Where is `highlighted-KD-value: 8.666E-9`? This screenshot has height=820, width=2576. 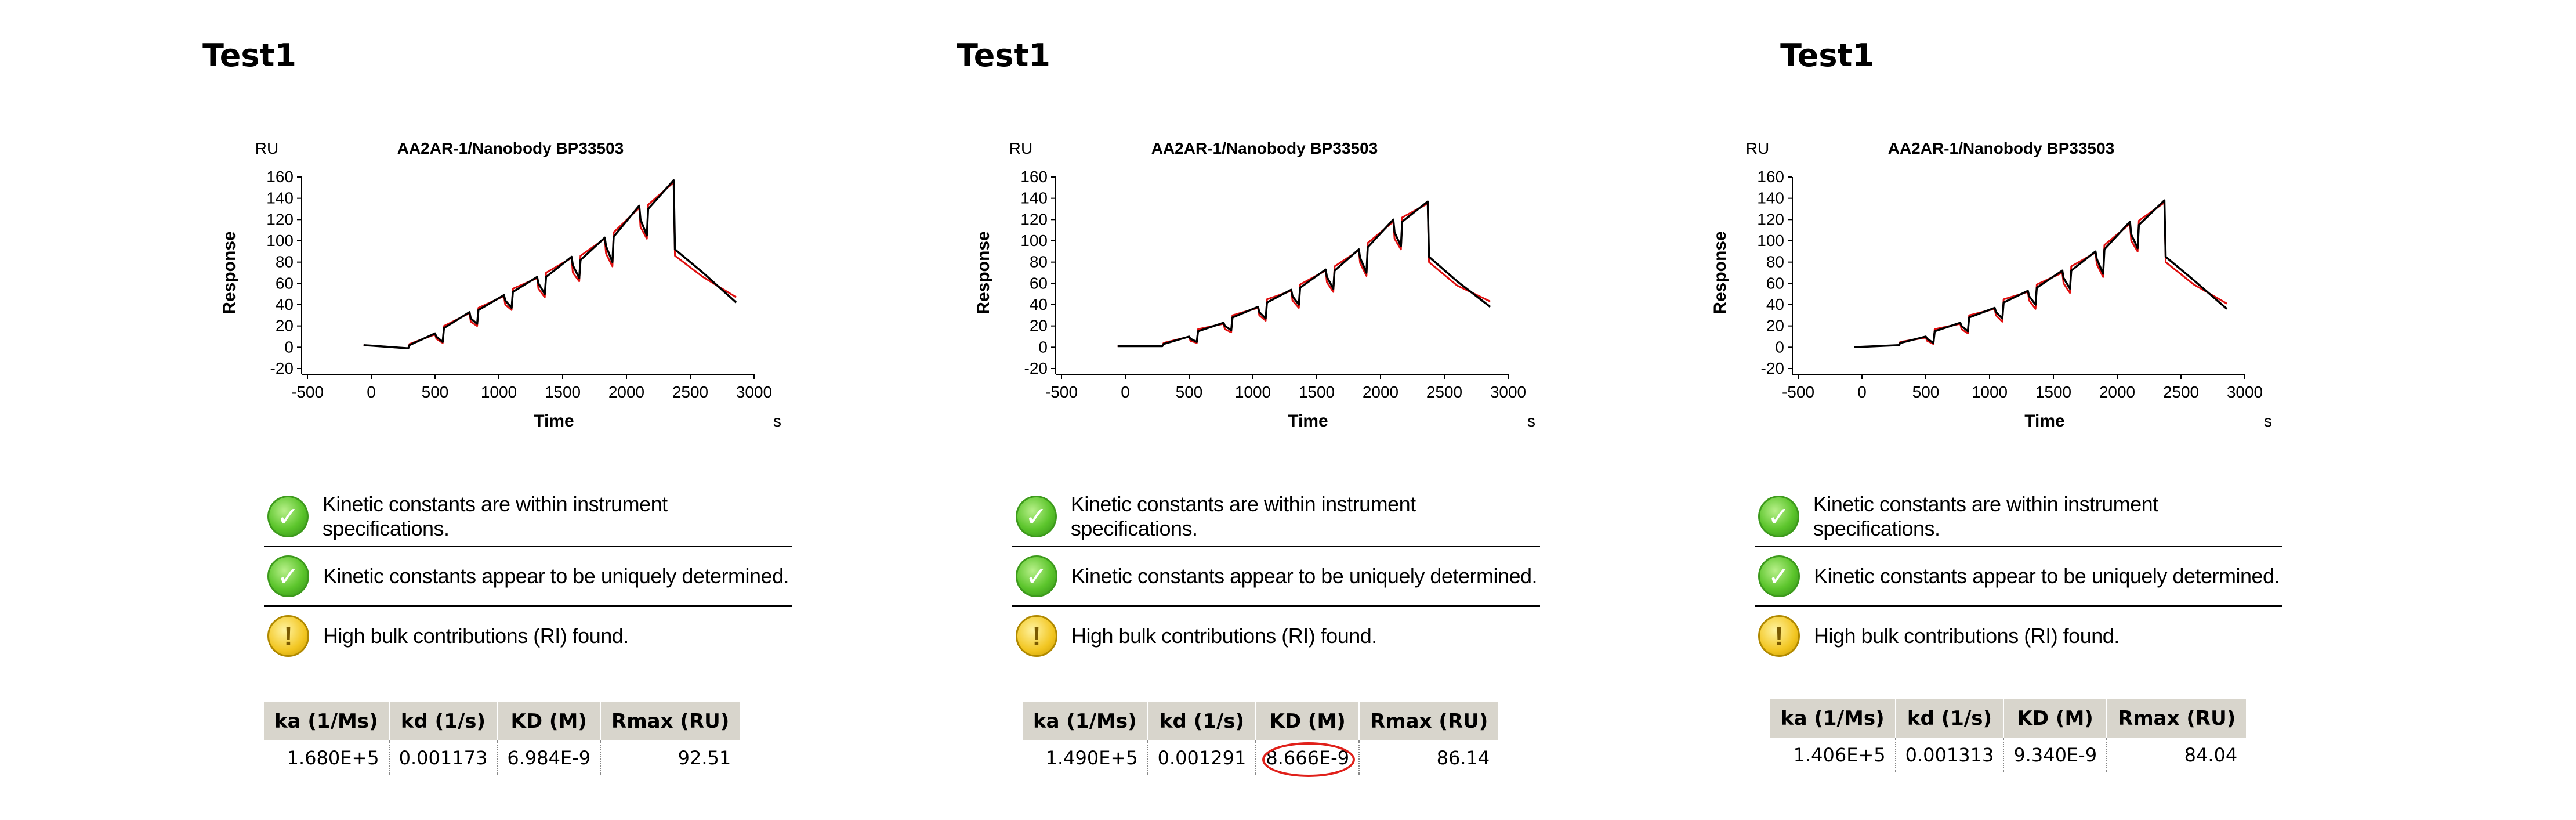
highlighted-KD-value: 8.666E-9 is located at coordinates (1308, 758).